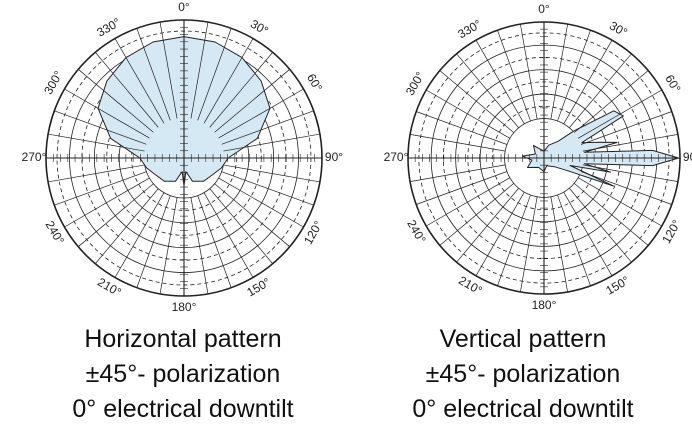  Describe the element at coordinates (183, 339) in the screenshot. I see `caption-title: Horizontal pattern` at that location.